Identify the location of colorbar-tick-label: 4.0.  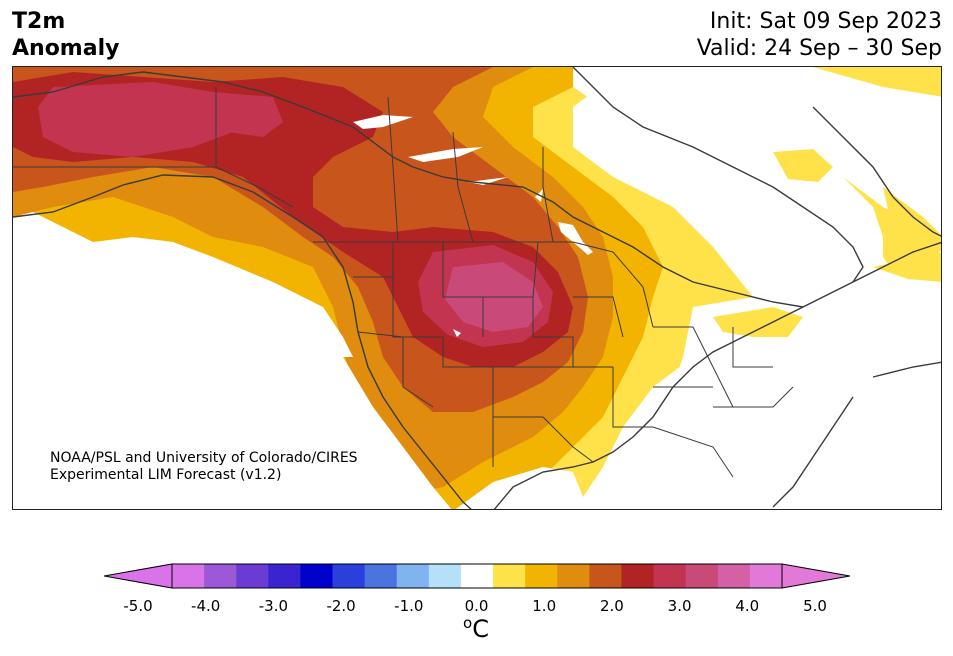
(747, 606).